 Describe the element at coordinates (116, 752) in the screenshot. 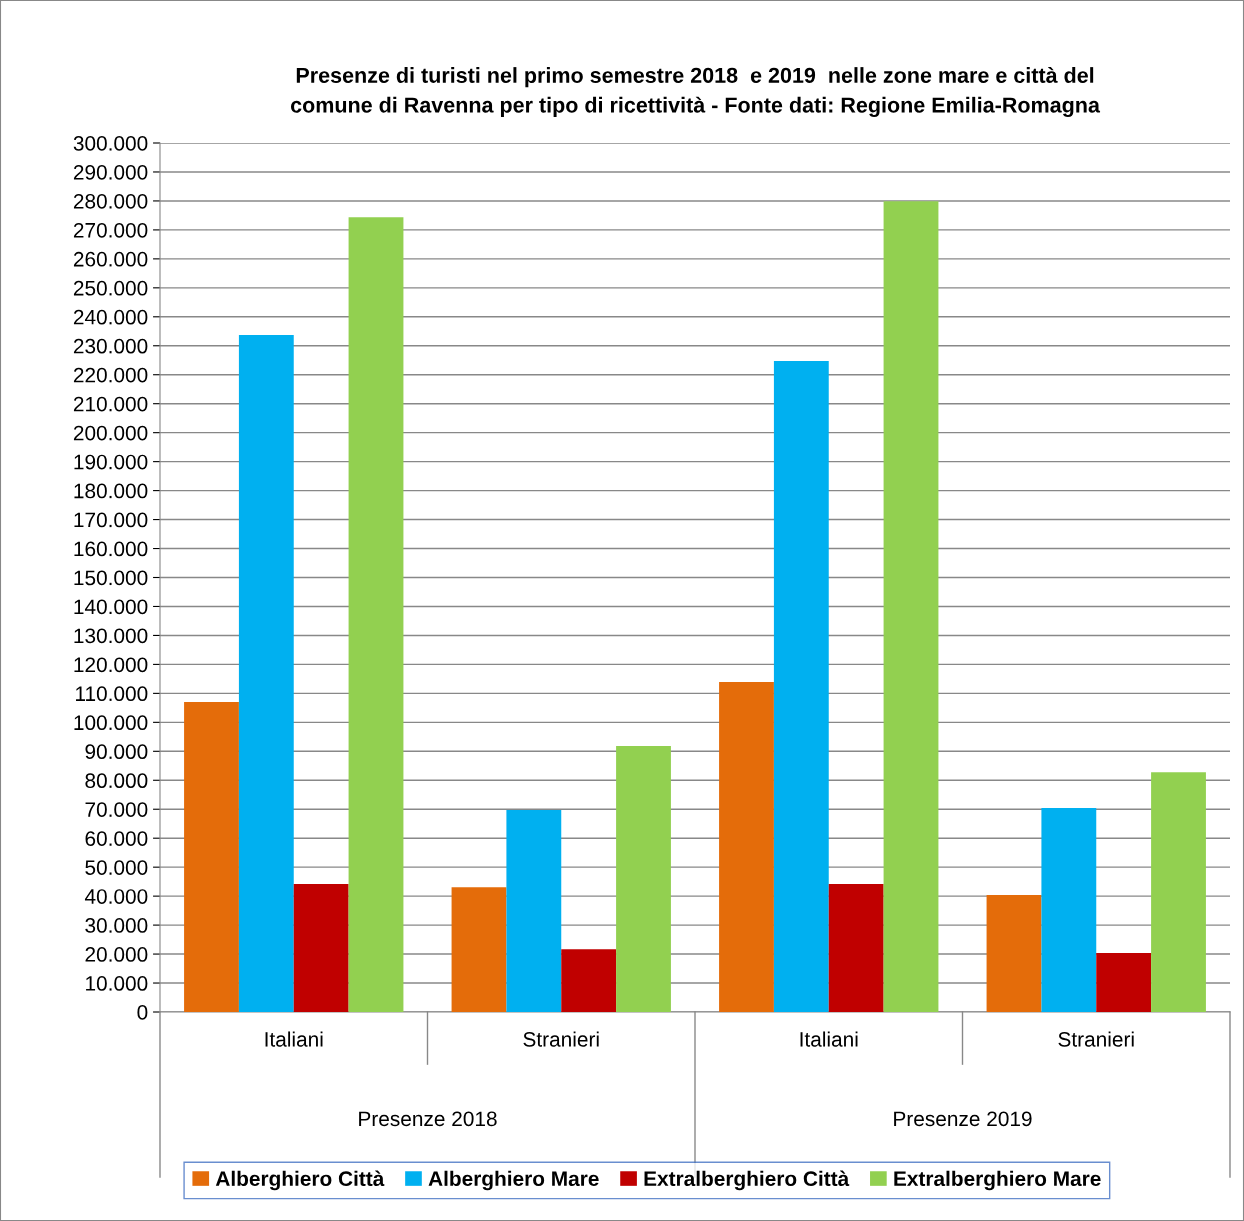

I see `y-tick-label: 90.000` at that location.